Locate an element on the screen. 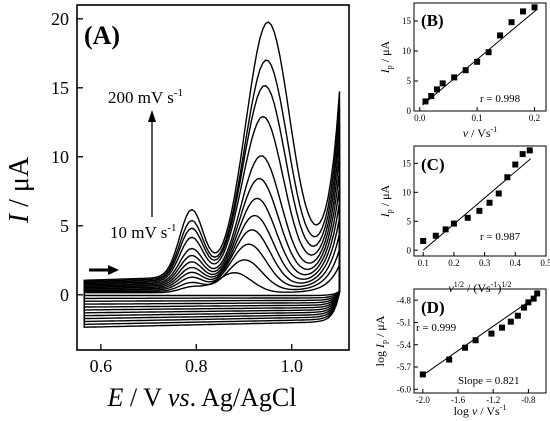 This screenshot has height=421, width=550. panel-b-y-axis-title: Ip / μA is located at coordinates (386, 57).